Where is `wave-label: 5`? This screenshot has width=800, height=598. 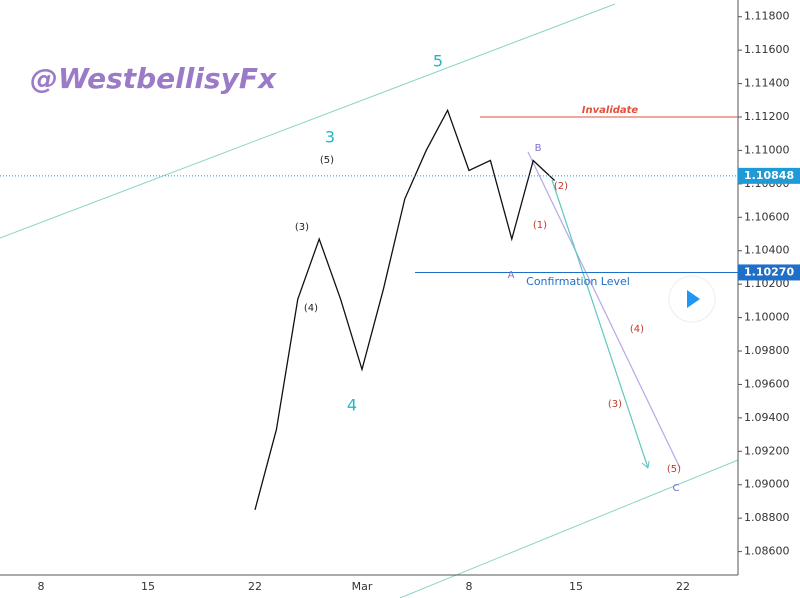
wave-label: 5 is located at coordinates (438, 61).